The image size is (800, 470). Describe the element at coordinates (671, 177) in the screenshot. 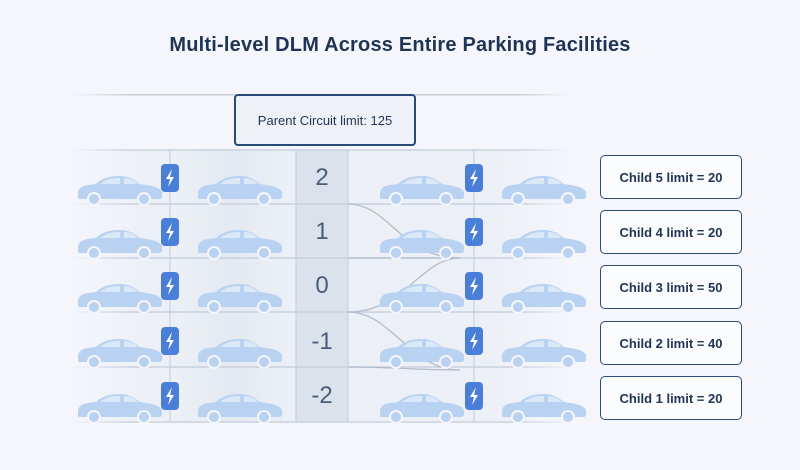

I see `child-5-limit-box: Child 5 limit = 20` at that location.